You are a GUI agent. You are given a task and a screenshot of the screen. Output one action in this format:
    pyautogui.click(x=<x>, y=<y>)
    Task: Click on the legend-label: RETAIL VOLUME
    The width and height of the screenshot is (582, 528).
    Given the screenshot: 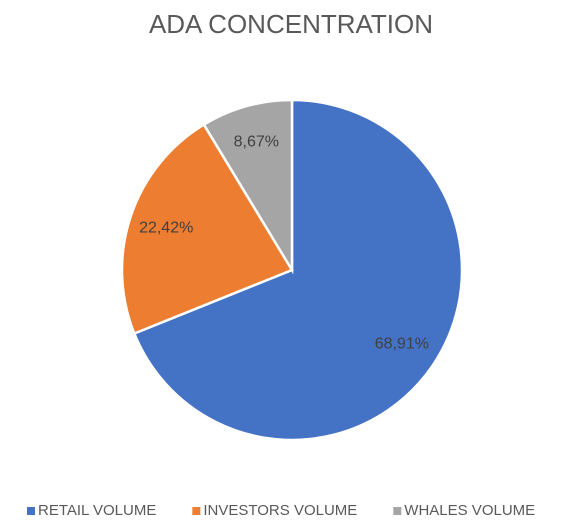 What is the action you would take?
    pyautogui.click(x=97, y=510)
    